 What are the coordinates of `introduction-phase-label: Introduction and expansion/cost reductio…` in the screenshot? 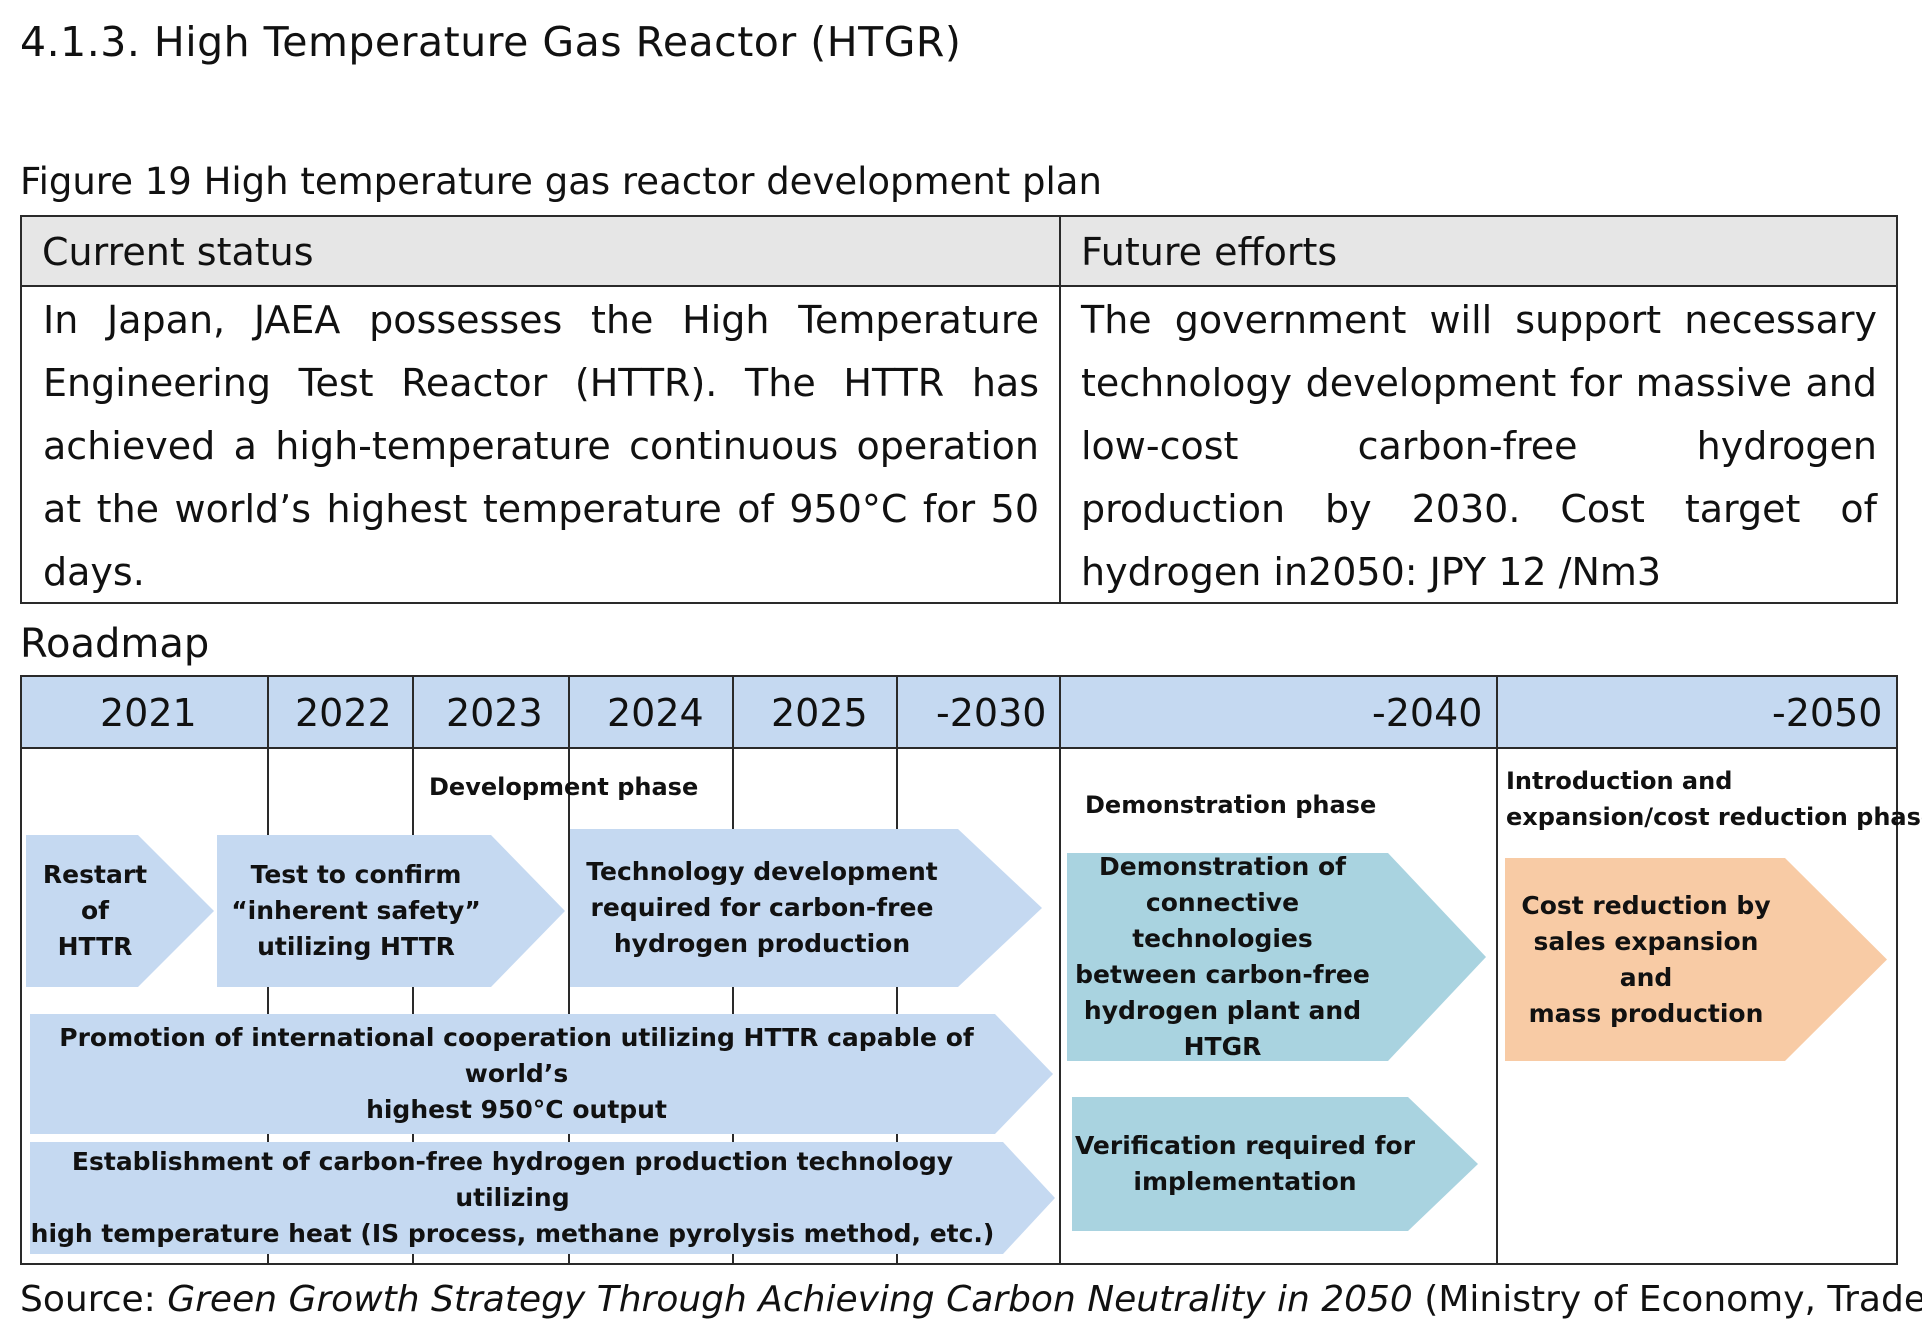 It's located at (1714, 799).